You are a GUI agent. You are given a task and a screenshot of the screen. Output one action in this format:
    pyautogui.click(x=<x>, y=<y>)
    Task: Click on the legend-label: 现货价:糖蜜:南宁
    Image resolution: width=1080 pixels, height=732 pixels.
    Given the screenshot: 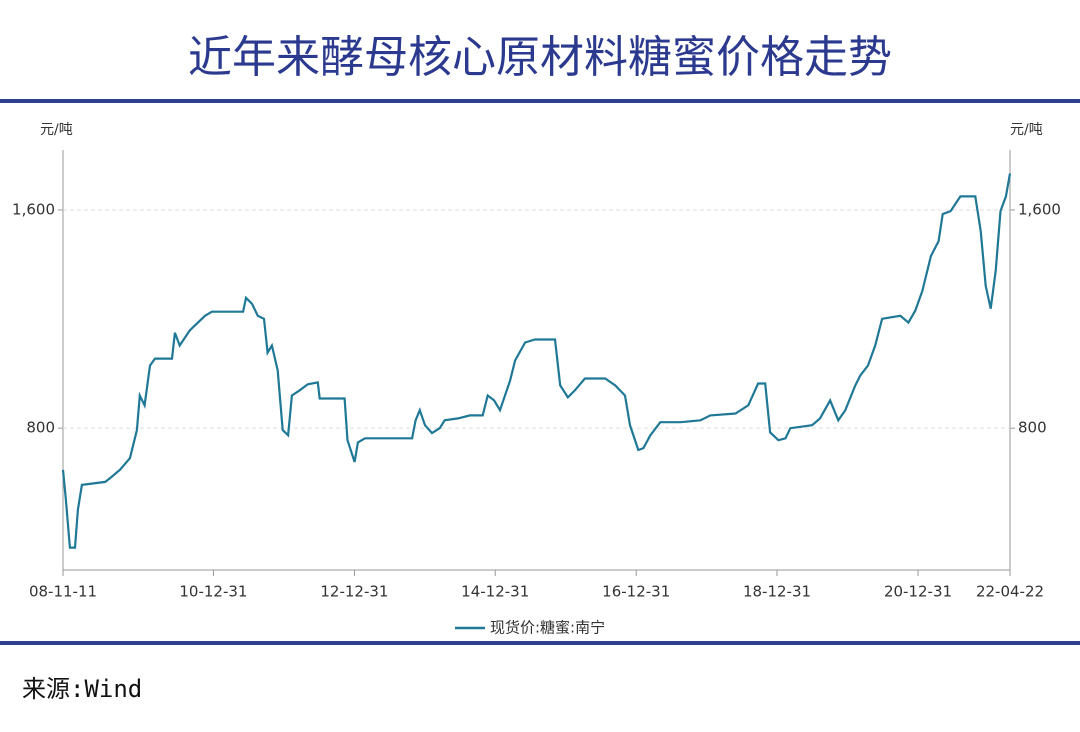 What is the action you would take?
    pyautogui.click(x=547, y=628)
    